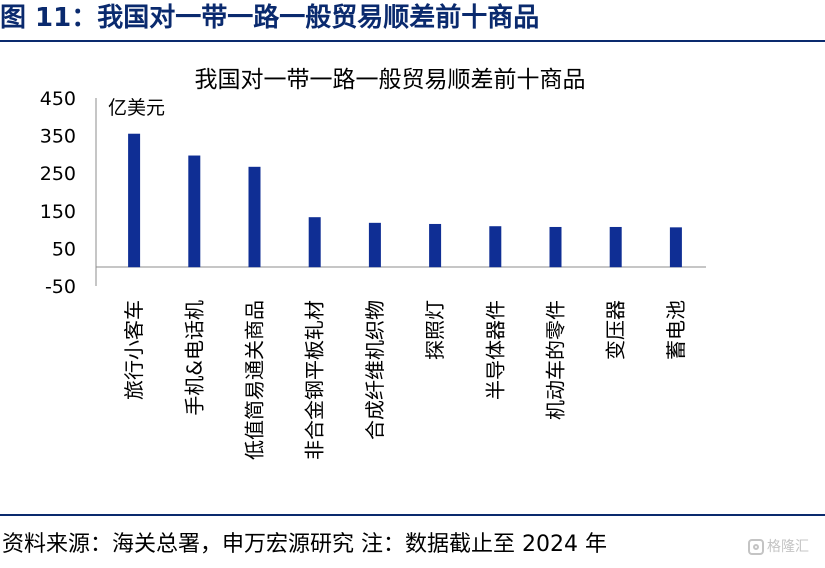 The height and width of the screenshot is (568, 825). I want to click on y-tick-label: 150, so click(58, 212).